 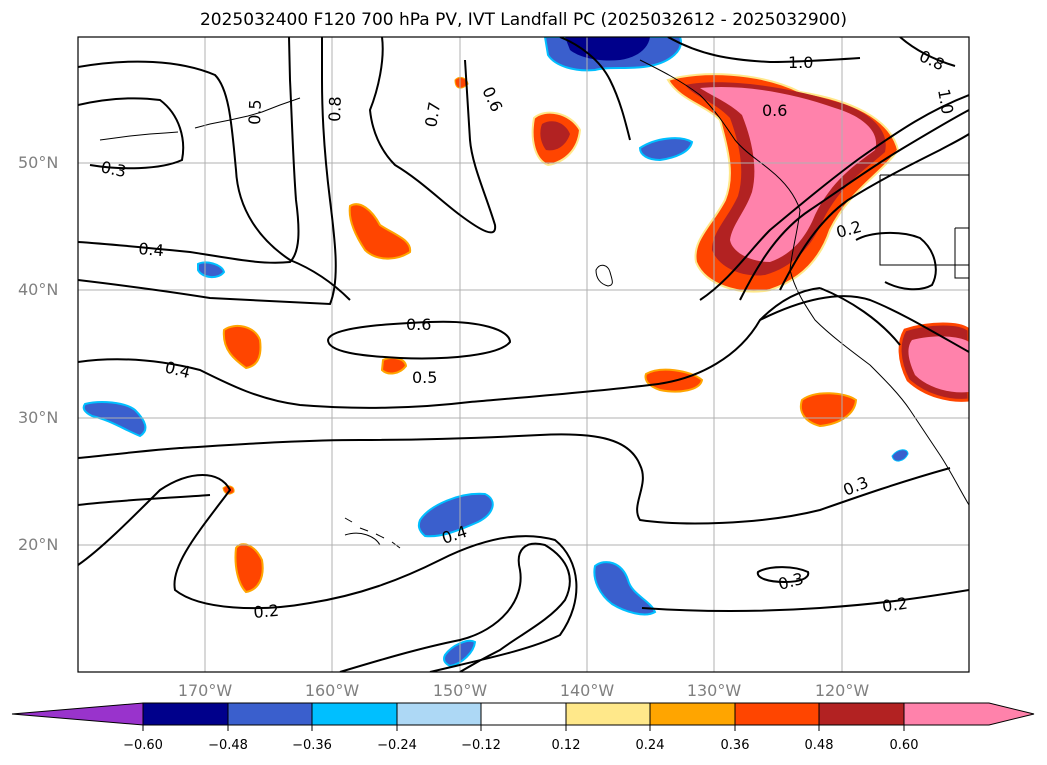 I want to click on lon-label: 150°W, so click(x=460, y=690).